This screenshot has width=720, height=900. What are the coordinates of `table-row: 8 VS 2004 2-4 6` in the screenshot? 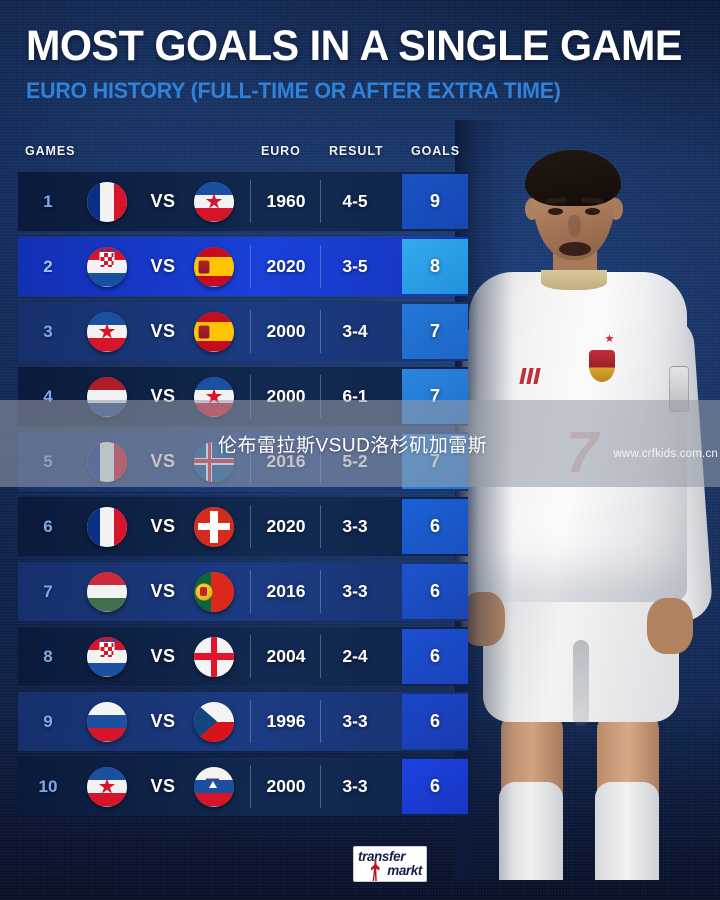 It's located at (243, 656).